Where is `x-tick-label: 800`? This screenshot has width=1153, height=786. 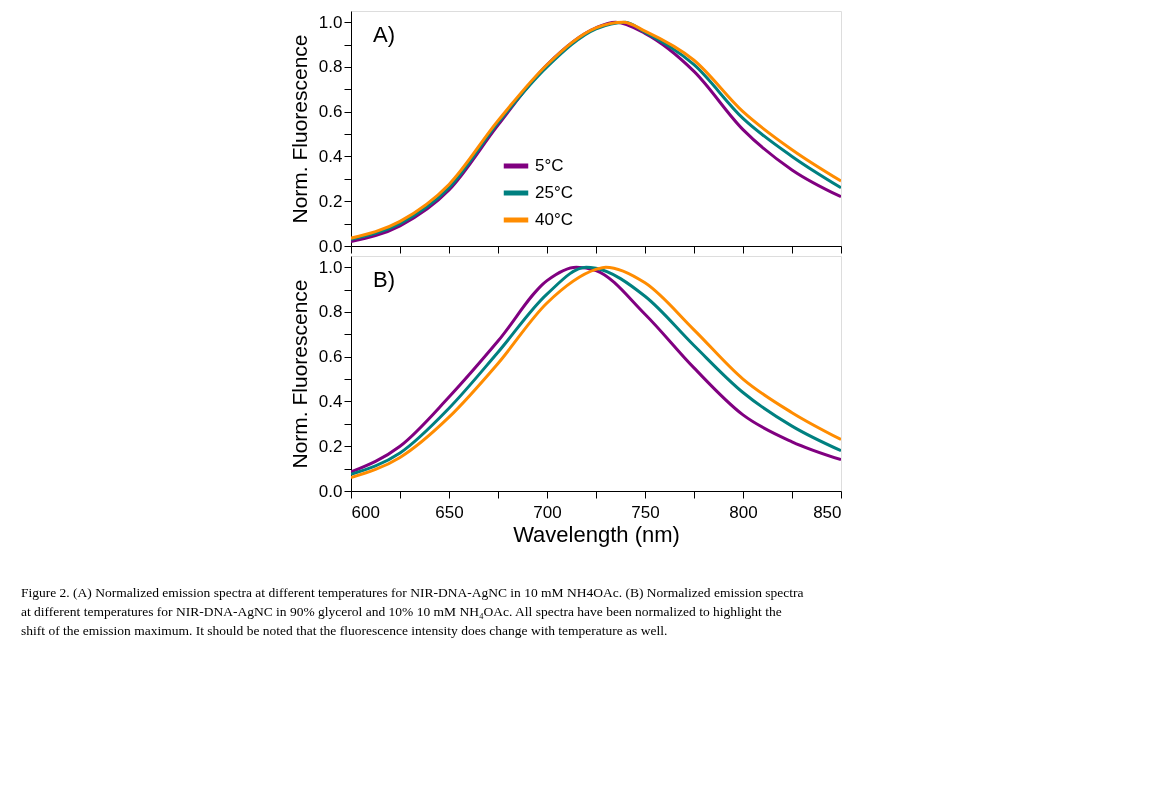
x-tick-label: 800 is located at coordinates (743, 512).